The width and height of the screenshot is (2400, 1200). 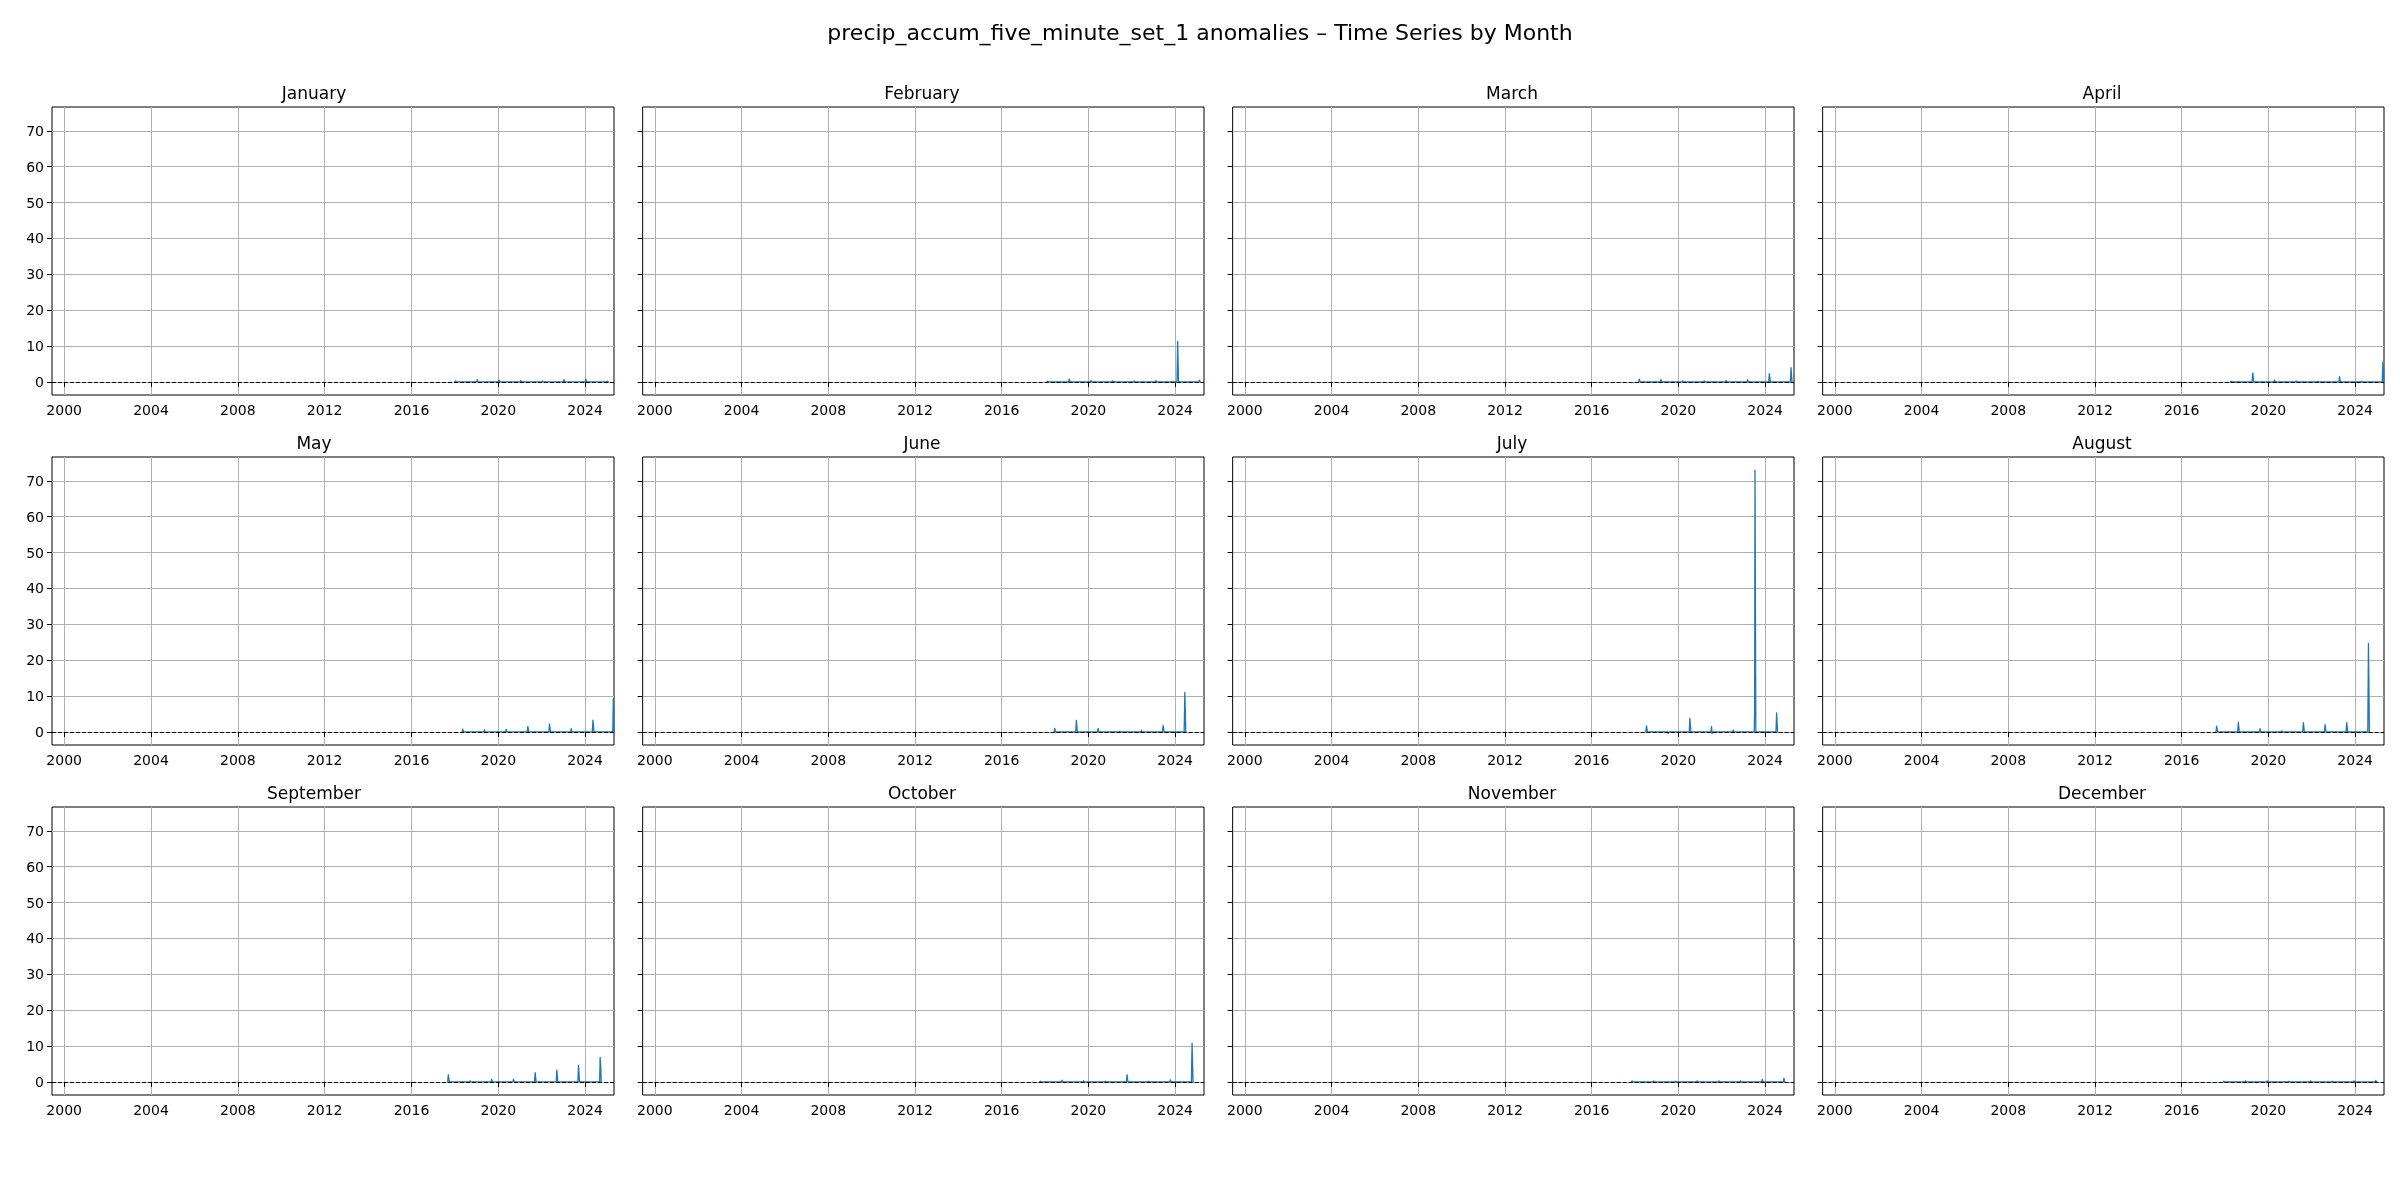 What do you see at coordinates (922, 792) in the screenshot?
I see `chart-title: October` at bounding box center [922, 792].